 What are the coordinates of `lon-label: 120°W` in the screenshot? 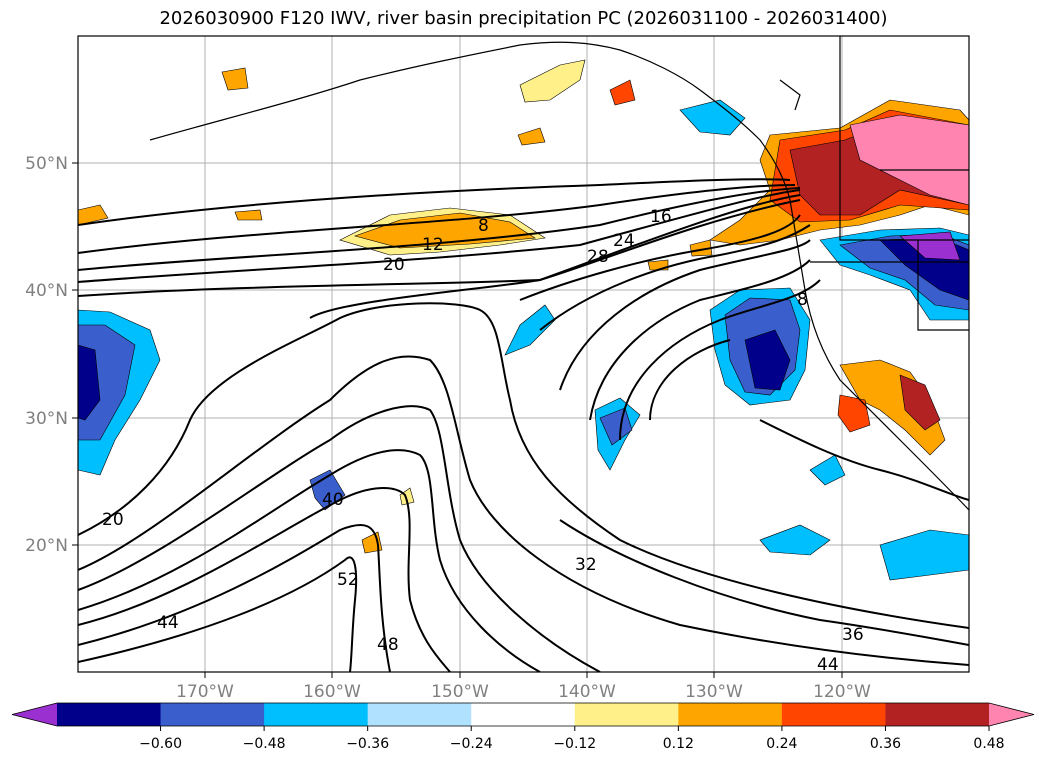 It's located at (842, 692).